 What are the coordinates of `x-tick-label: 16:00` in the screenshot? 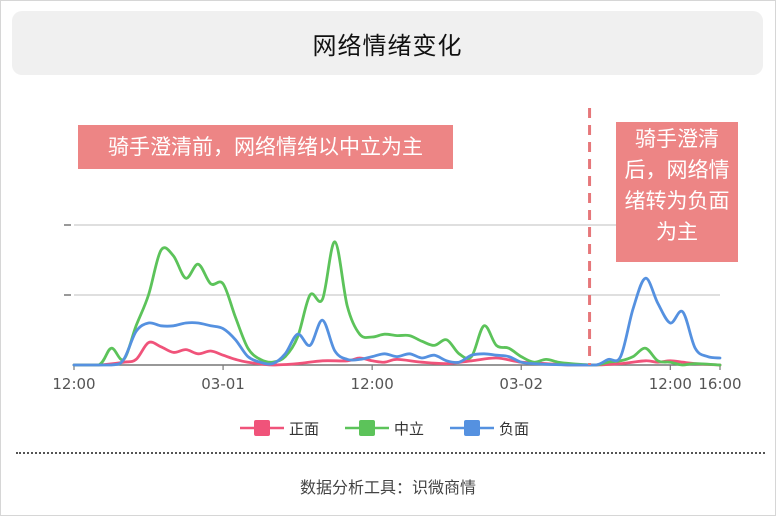 It's located at (719, 384).